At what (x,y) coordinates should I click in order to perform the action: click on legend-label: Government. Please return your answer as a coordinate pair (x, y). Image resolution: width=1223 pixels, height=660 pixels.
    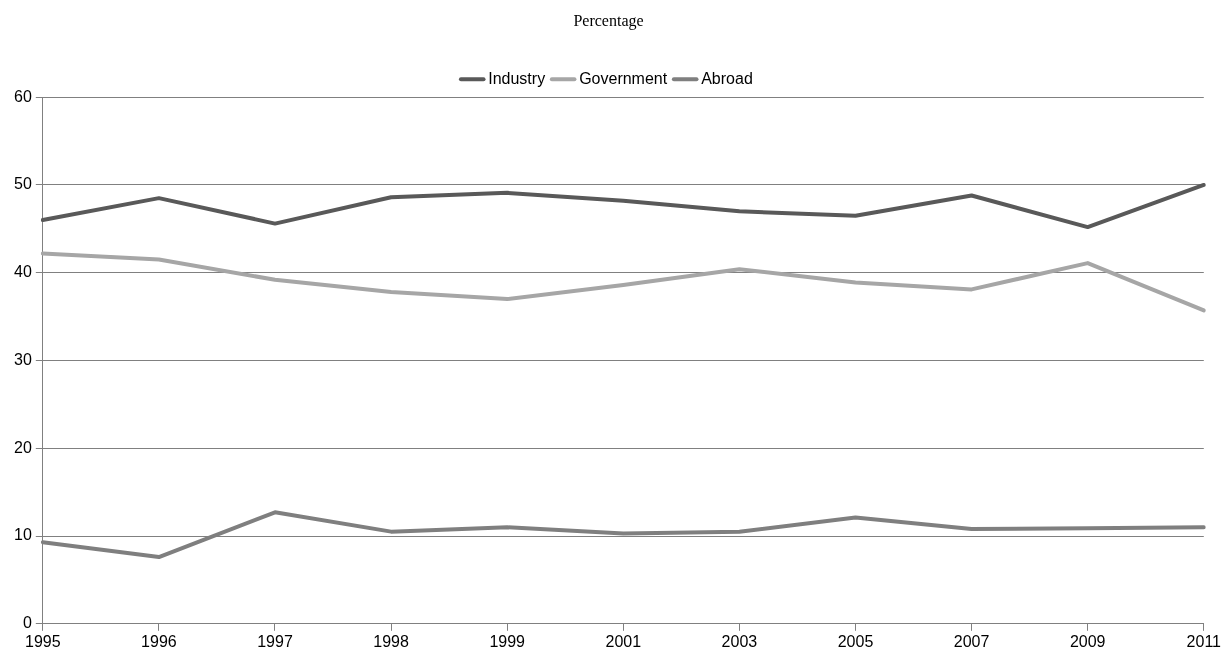
    Looking at the image, I should click on (623, 78).